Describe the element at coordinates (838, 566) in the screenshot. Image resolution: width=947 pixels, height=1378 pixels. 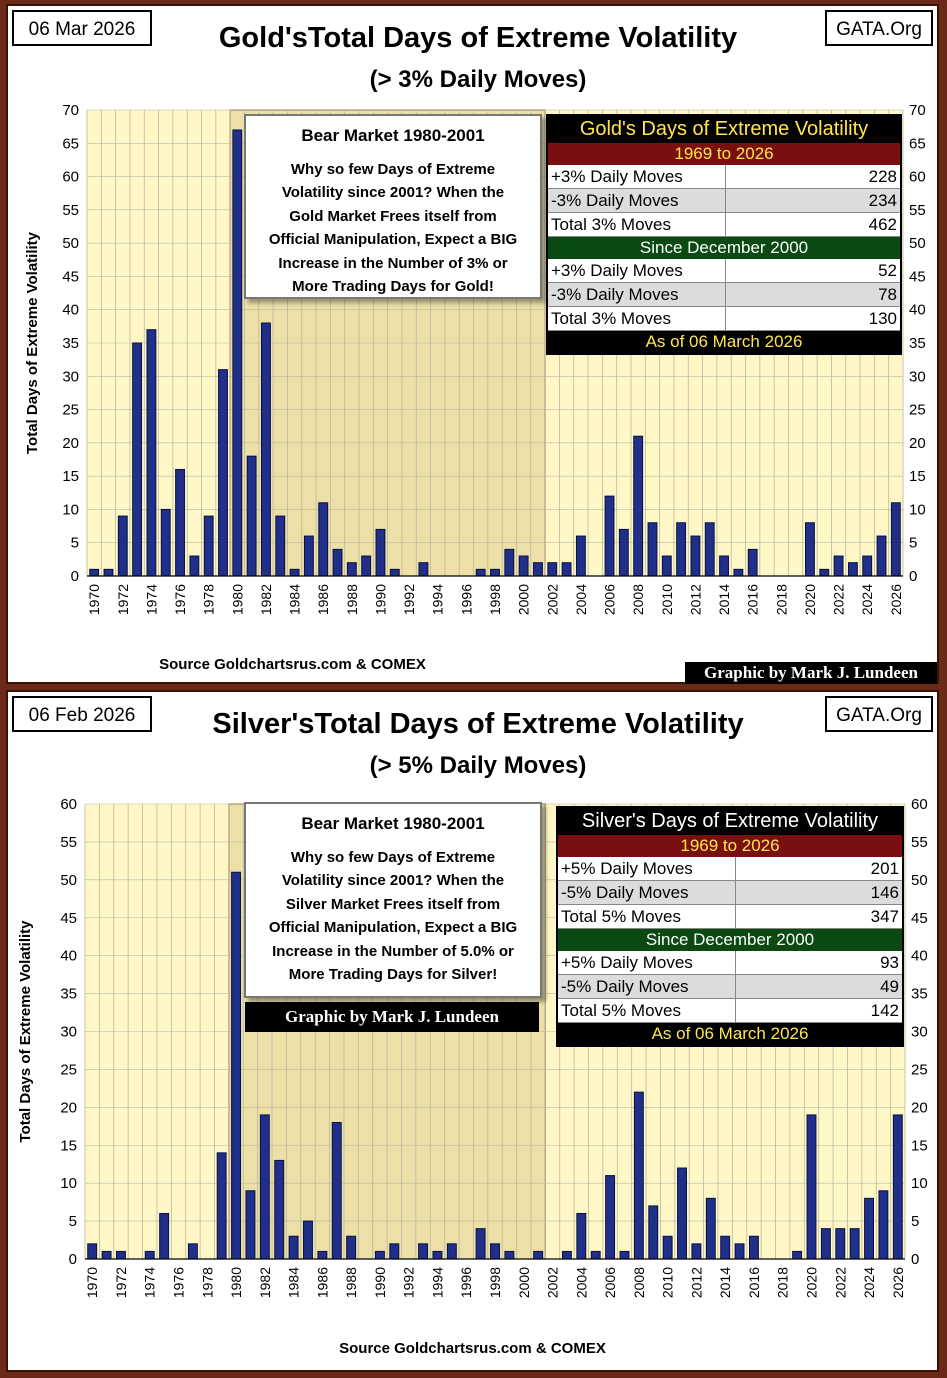
I see `gold-bar-2022` at that location.